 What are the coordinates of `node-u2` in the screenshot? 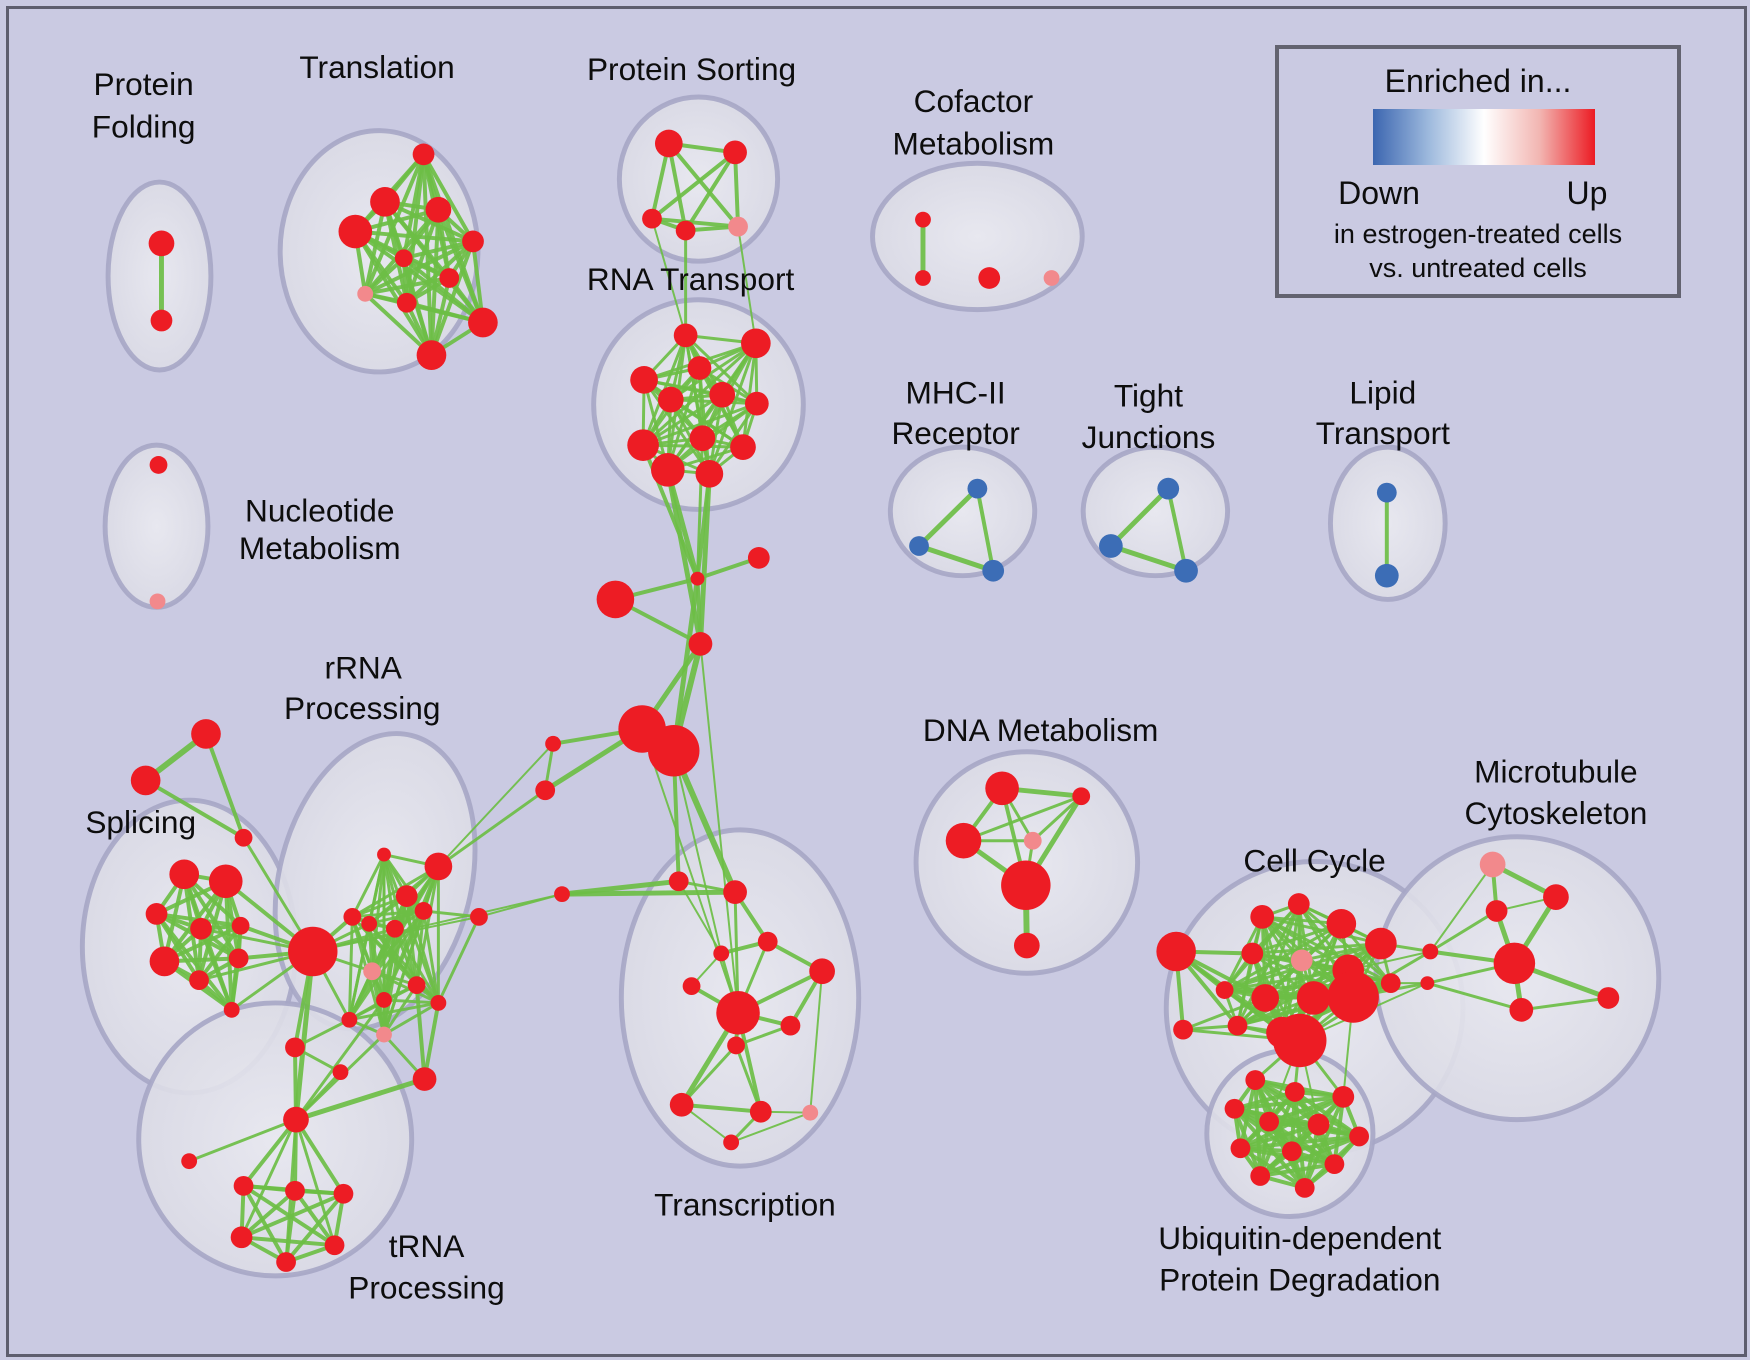 It's located at (1343, 1096).